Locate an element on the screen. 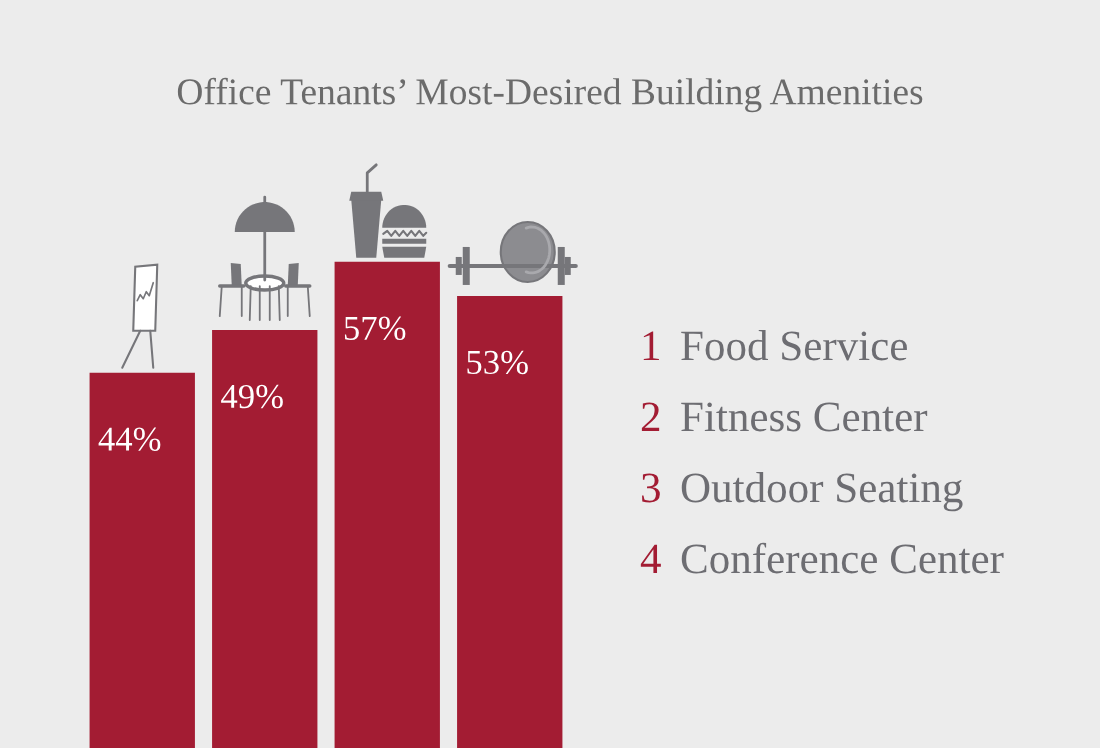 This screenshot has height=748, width=1100. text: 4 Conference Center is located at coordinates (822, 558).